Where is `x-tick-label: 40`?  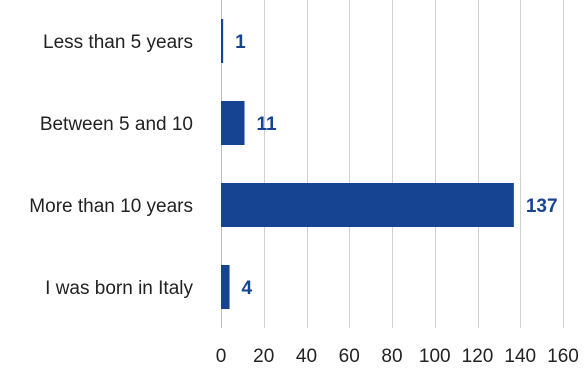
x-tick-label: 40 is located at coordinates (306, 356).